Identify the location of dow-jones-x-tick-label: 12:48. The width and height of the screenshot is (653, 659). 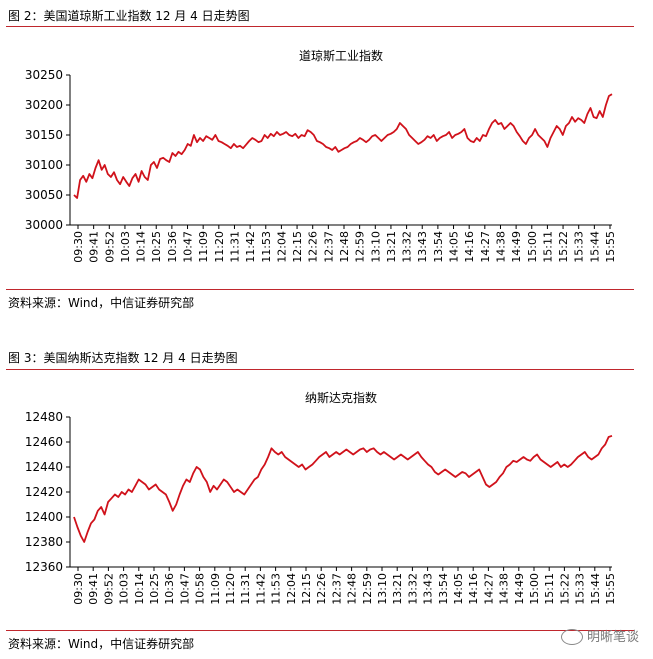
(344, 247).